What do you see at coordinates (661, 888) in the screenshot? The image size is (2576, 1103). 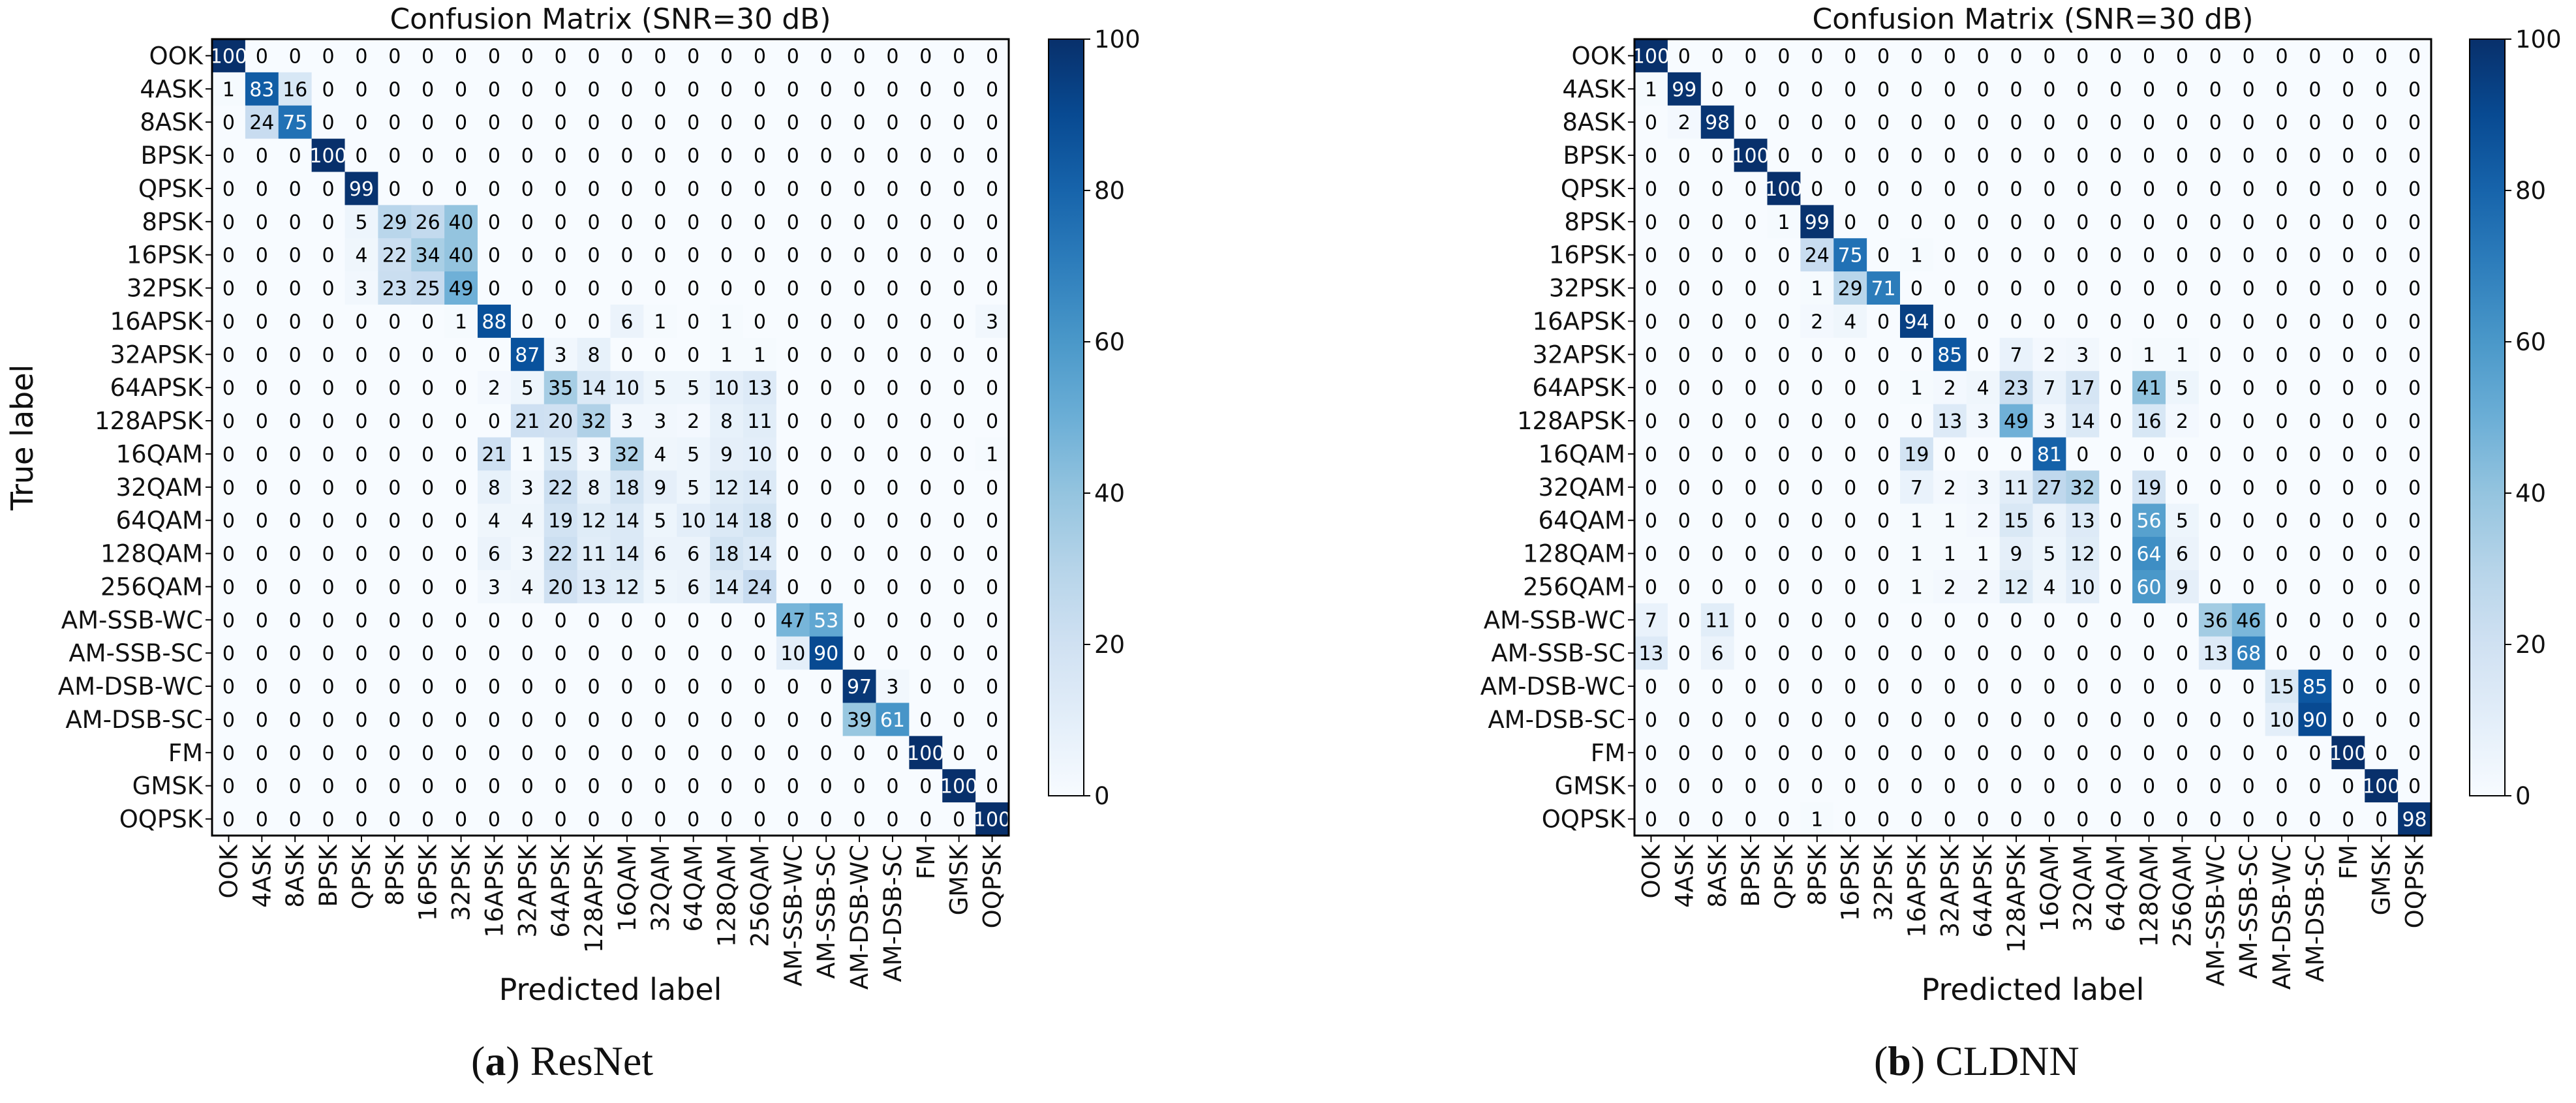 I see `x-tick-label: 32QAM` at bounding box center [661, 888].